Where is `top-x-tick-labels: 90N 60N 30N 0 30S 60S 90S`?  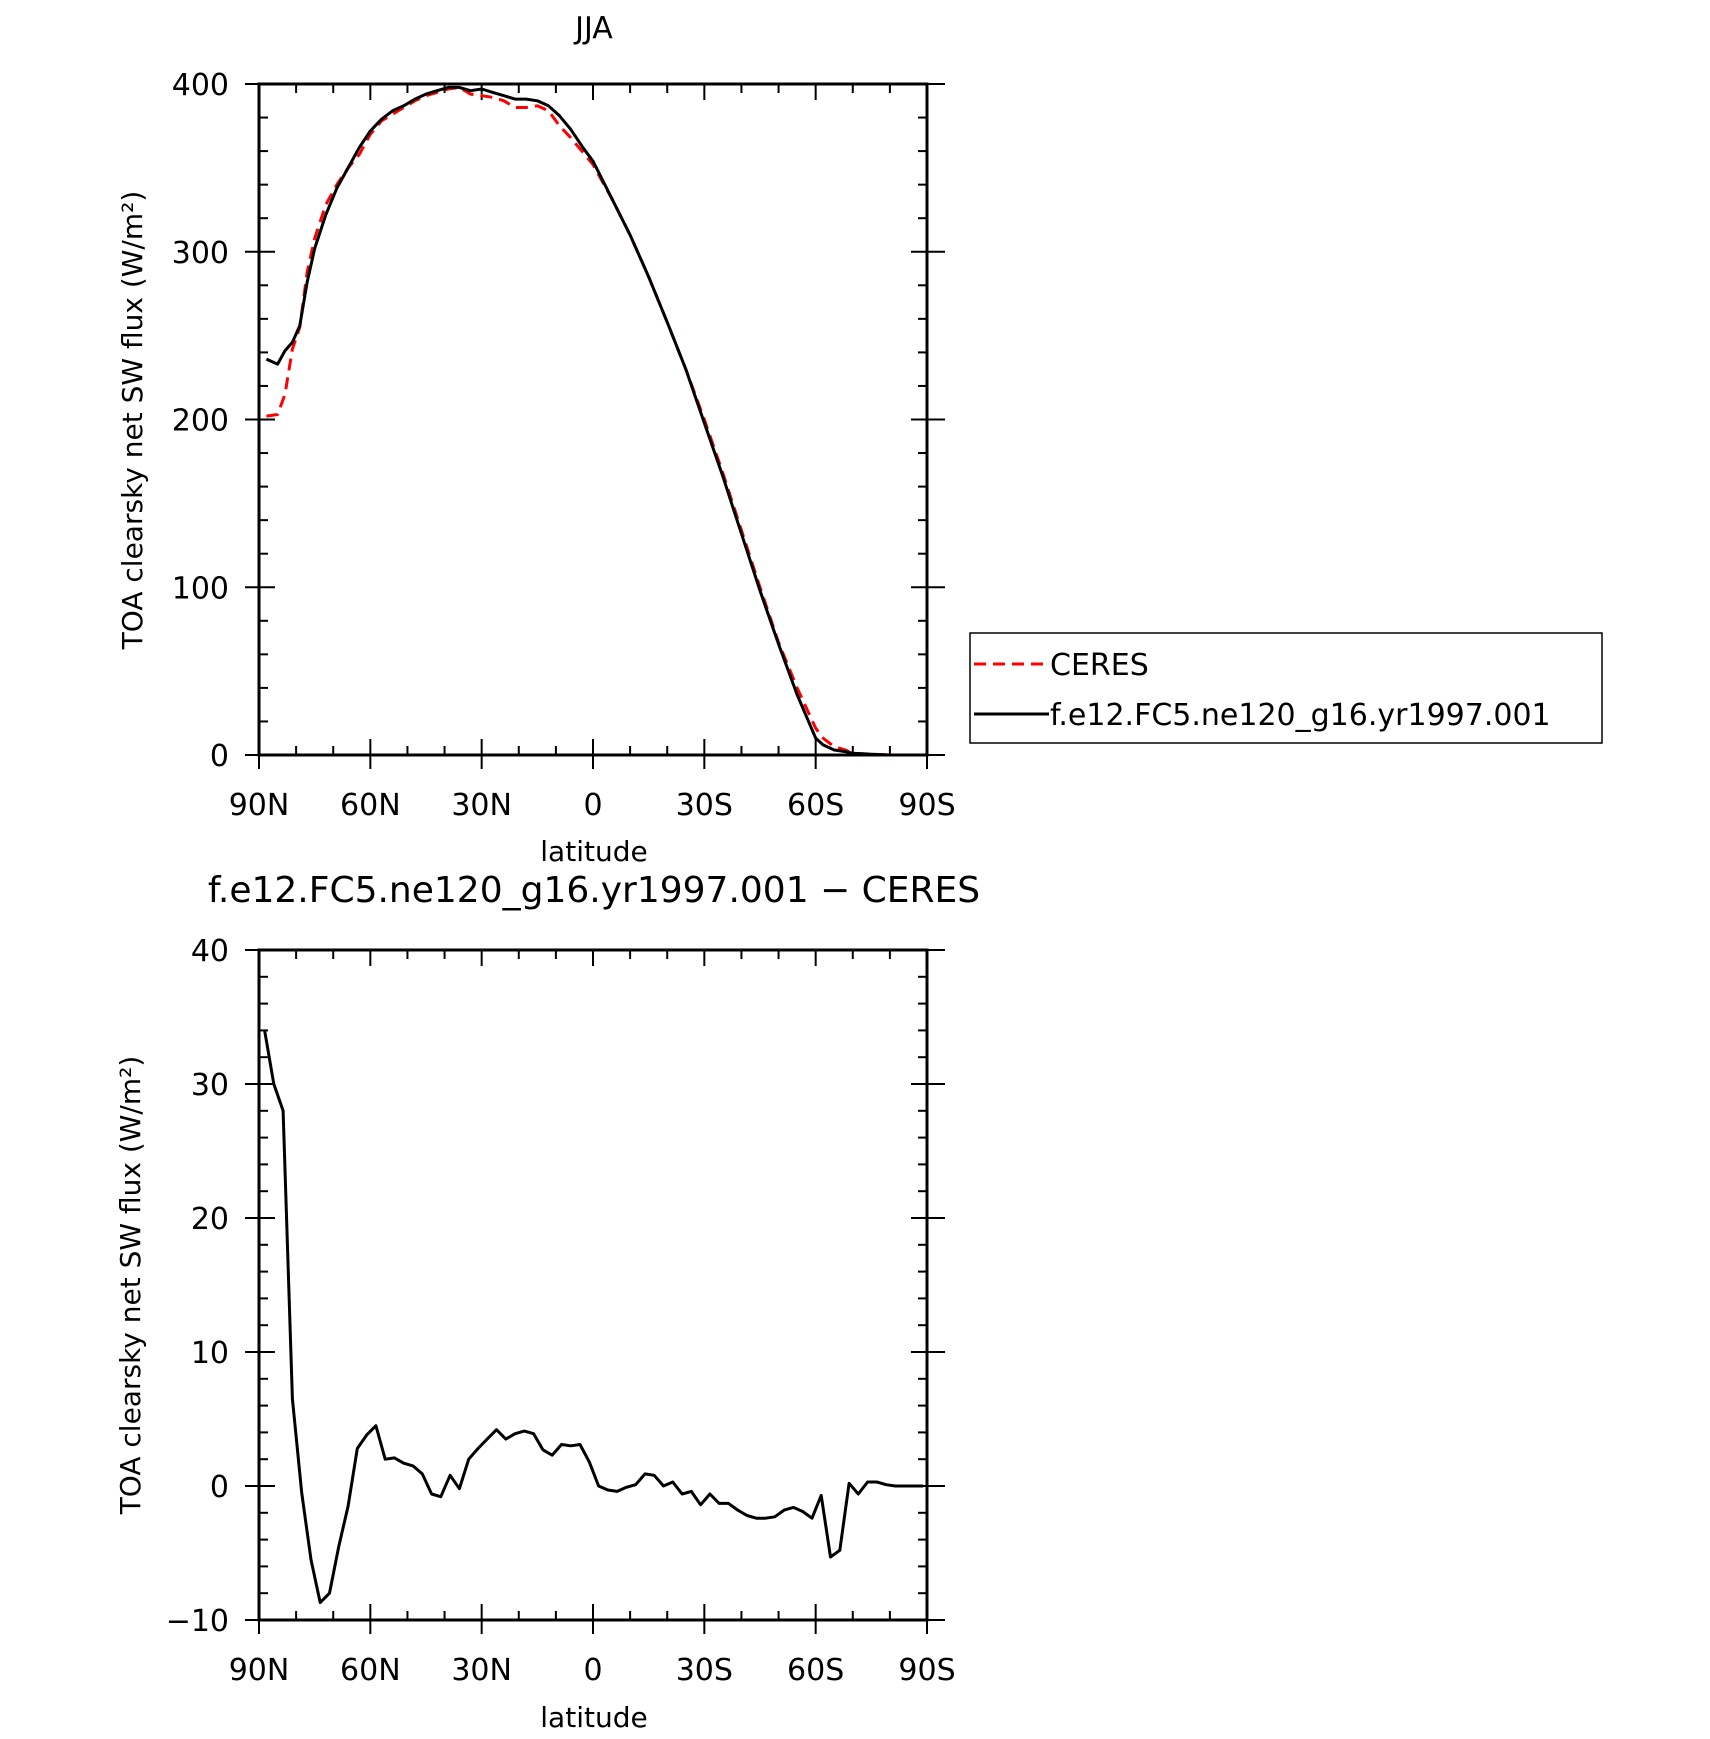
top-x-tick-labels: 90N 60N 30N 0 30S 60S 90S is located at coordinates (592, 805).